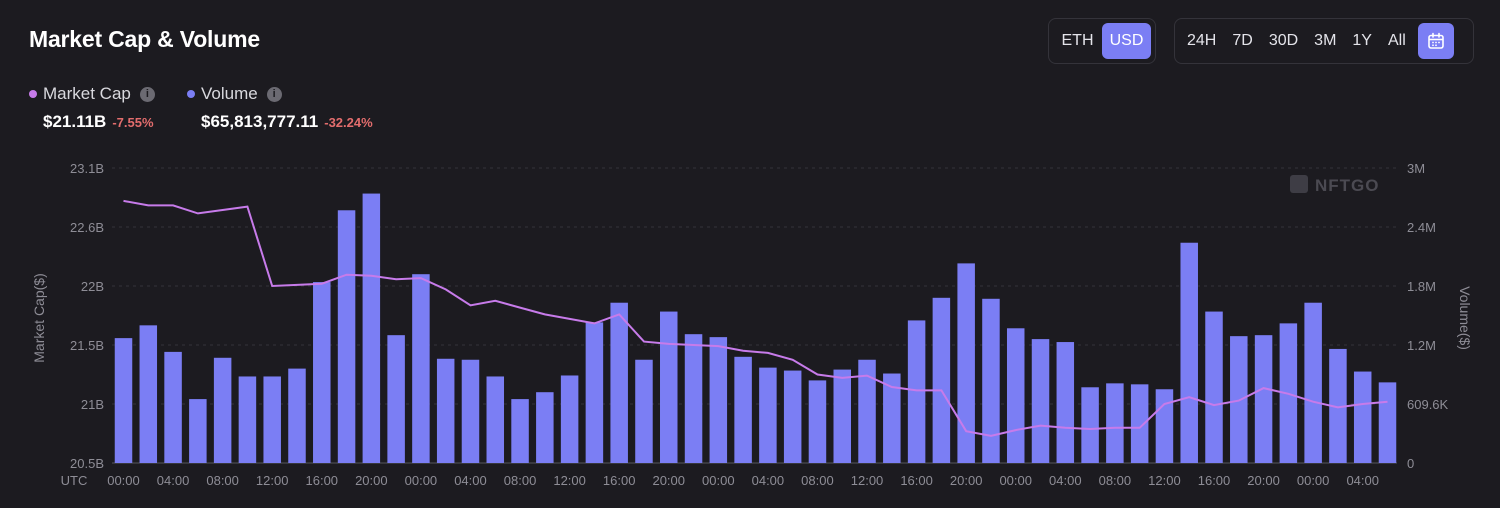 This screenshot has width=1500, height=508. I want to click on legend-market-cap: Market Cap i, so click(92, 94).